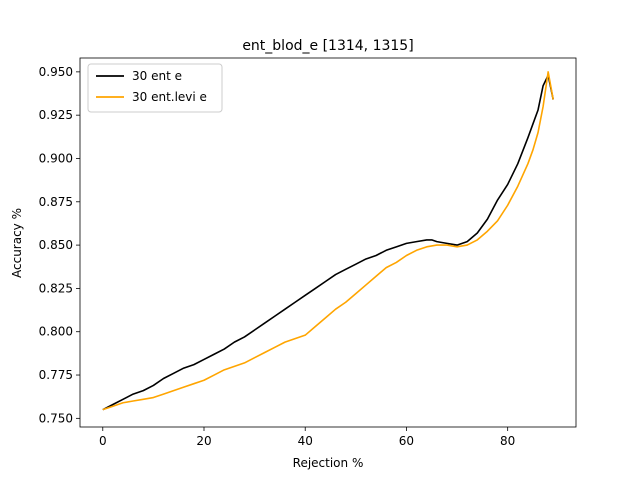 This screenshot has height=480, width=640. I want to click on y-tick-label: 0.850, so click(56, 245).